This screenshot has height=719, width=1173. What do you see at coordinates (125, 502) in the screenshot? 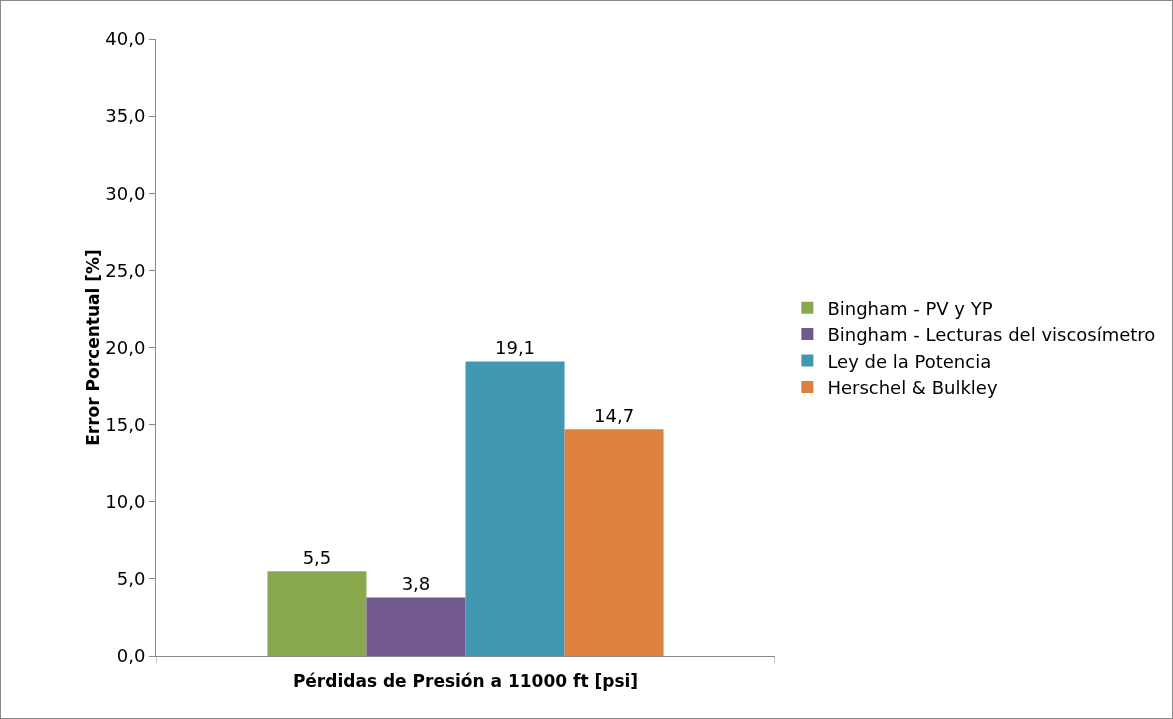
I see `y-tick-label: 10,0` at bounding box center [125, 502].